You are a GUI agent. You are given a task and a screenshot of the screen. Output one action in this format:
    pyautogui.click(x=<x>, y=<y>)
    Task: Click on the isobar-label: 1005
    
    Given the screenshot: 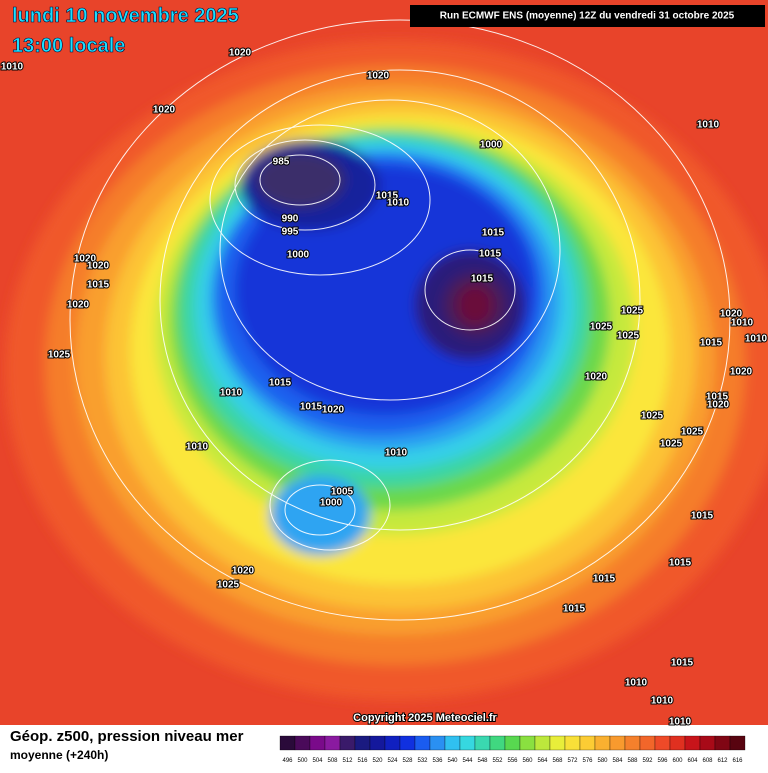 What is the action you would take?
    pyautogui.click(x=342, y=492)
    